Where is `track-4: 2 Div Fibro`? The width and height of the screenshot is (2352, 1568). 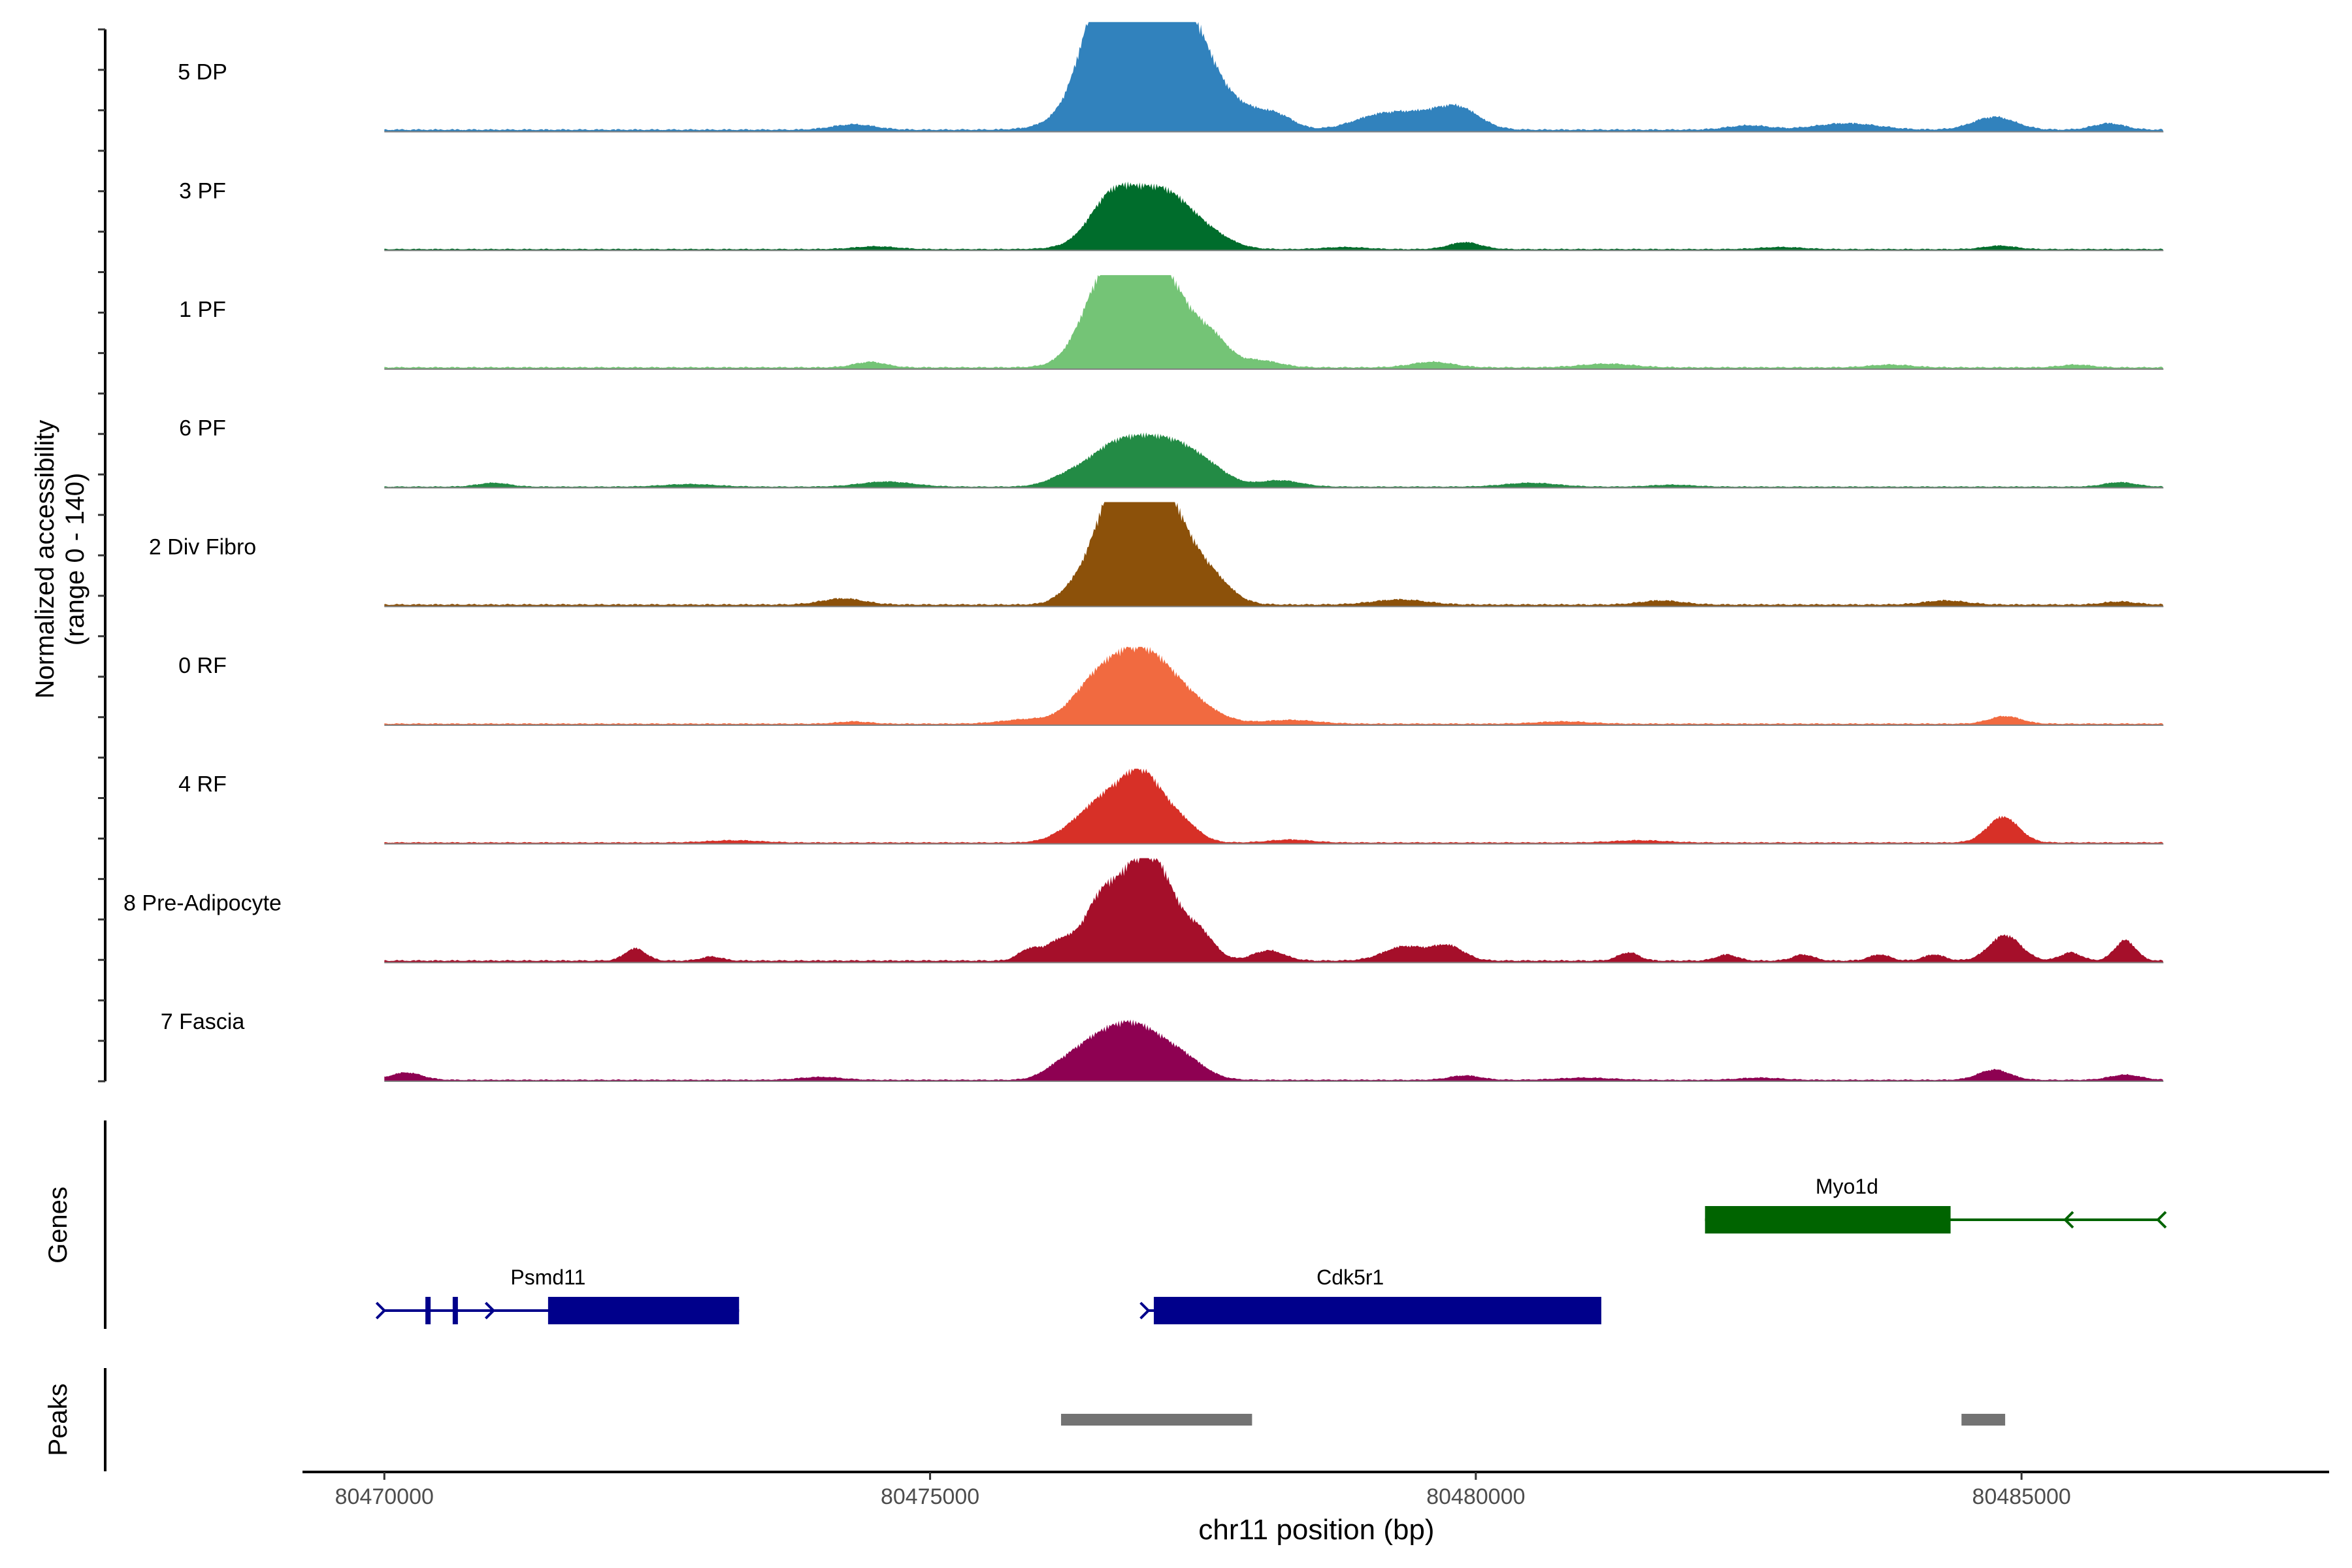 track-4: 2 Div Fibro is located at coordinates (1156, 555).